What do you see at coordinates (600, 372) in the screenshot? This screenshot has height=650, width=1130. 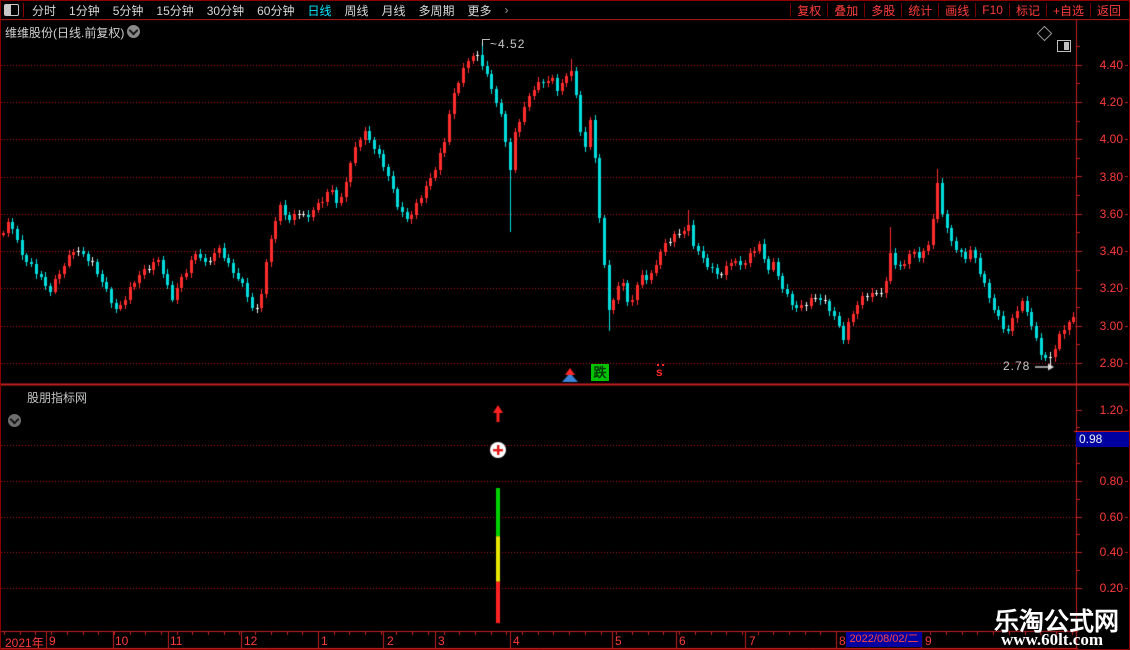 I see `fall-marker: 跌` at bounding box center [600, 372].